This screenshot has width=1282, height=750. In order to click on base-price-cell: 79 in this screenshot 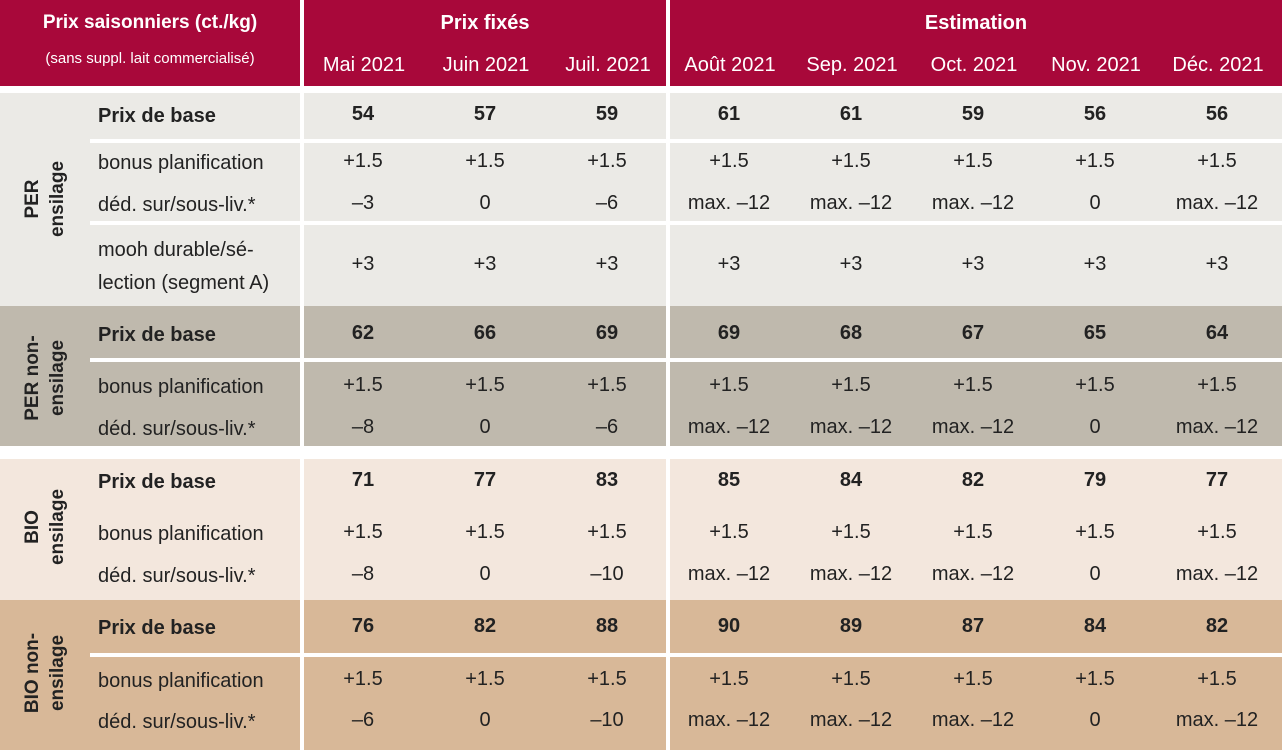, I will do `click(1095, 480)`.